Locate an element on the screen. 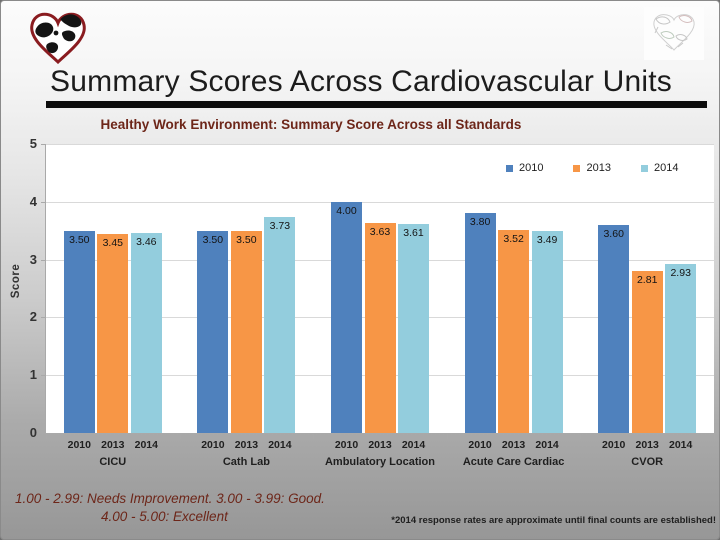 The height and width of the screenshot is (540, 720). bar-value-label: 3.63 is located at coordinates (380, 232).